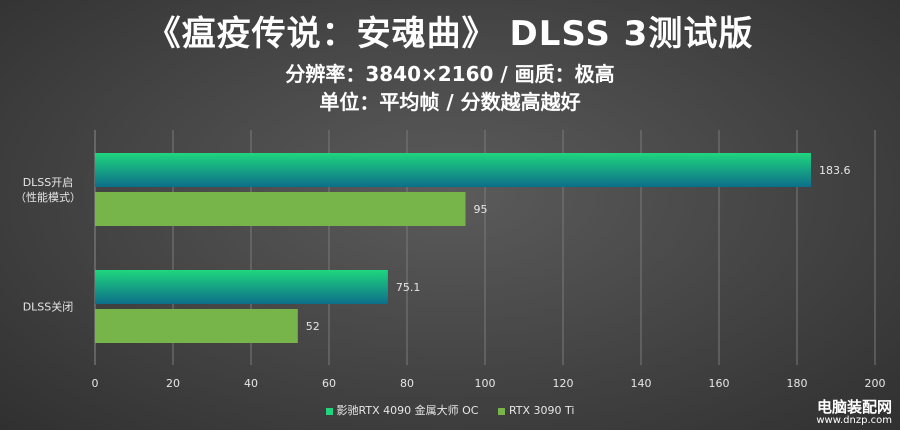 The image size is (900, 430). Describe the element at coordinates (251, 383) in the screenshot. I see `x-tick-label: 40` at that location.